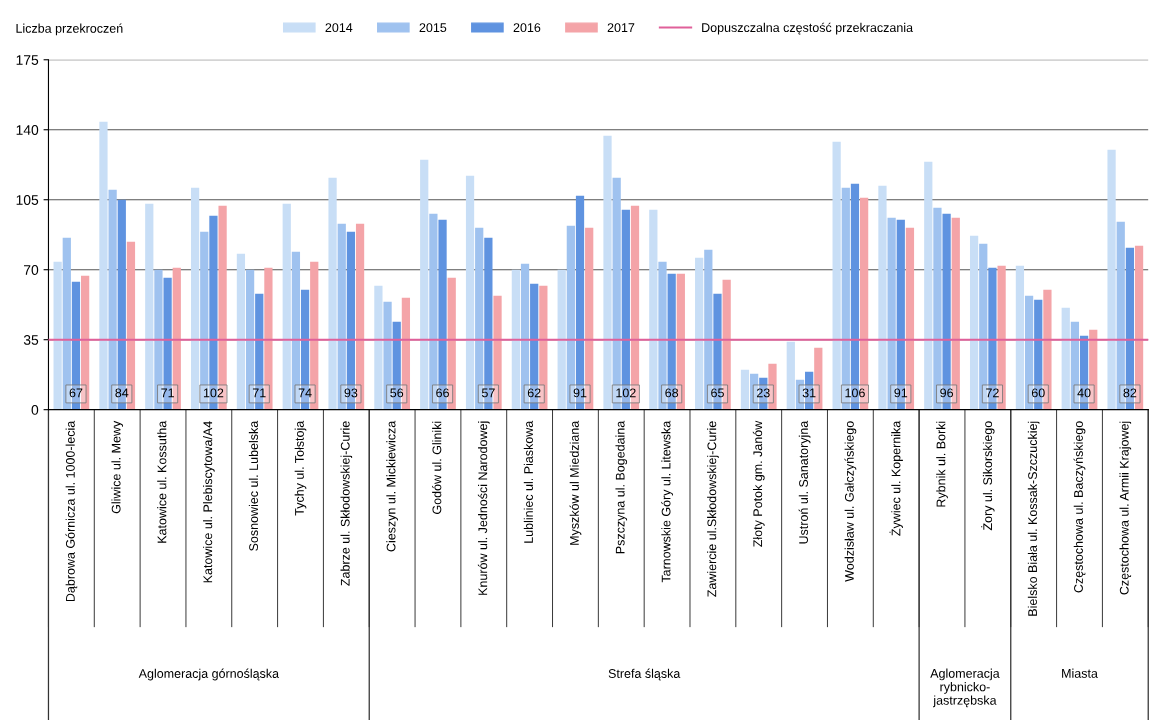 This screenshot has height=720, width=1154. I want to click on data-label: 56, so click(397, 393).